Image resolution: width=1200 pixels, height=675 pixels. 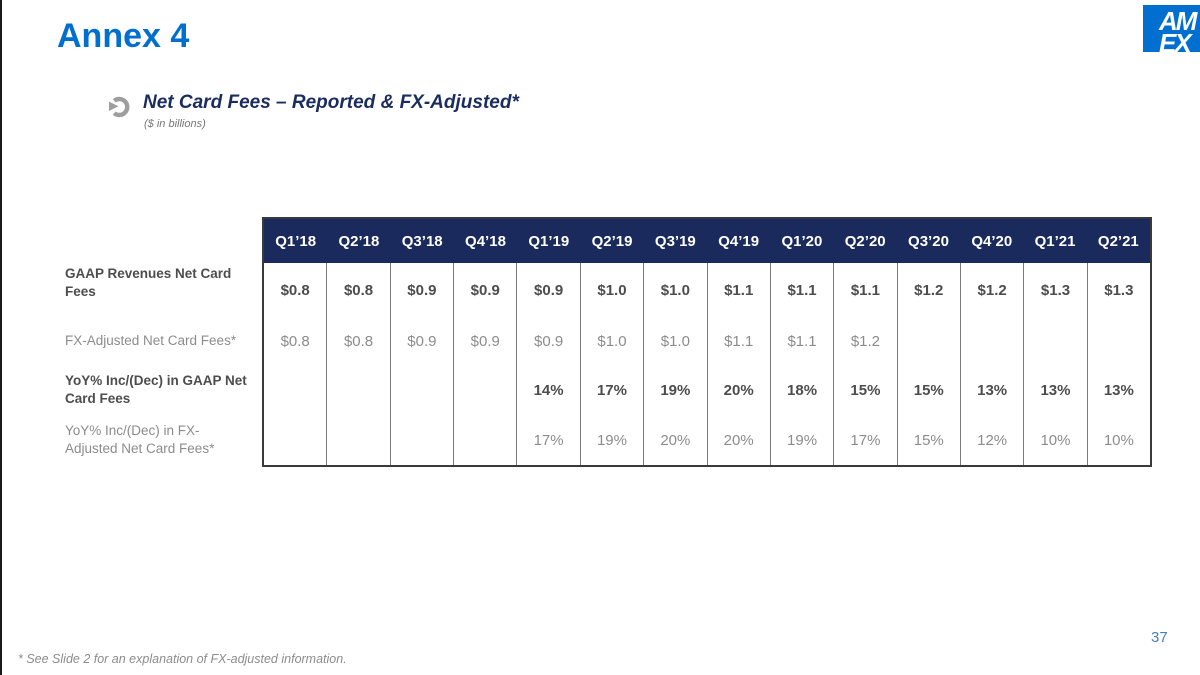 I want to click on table-header-cell: Q4’19, so click(x=739, y=241).